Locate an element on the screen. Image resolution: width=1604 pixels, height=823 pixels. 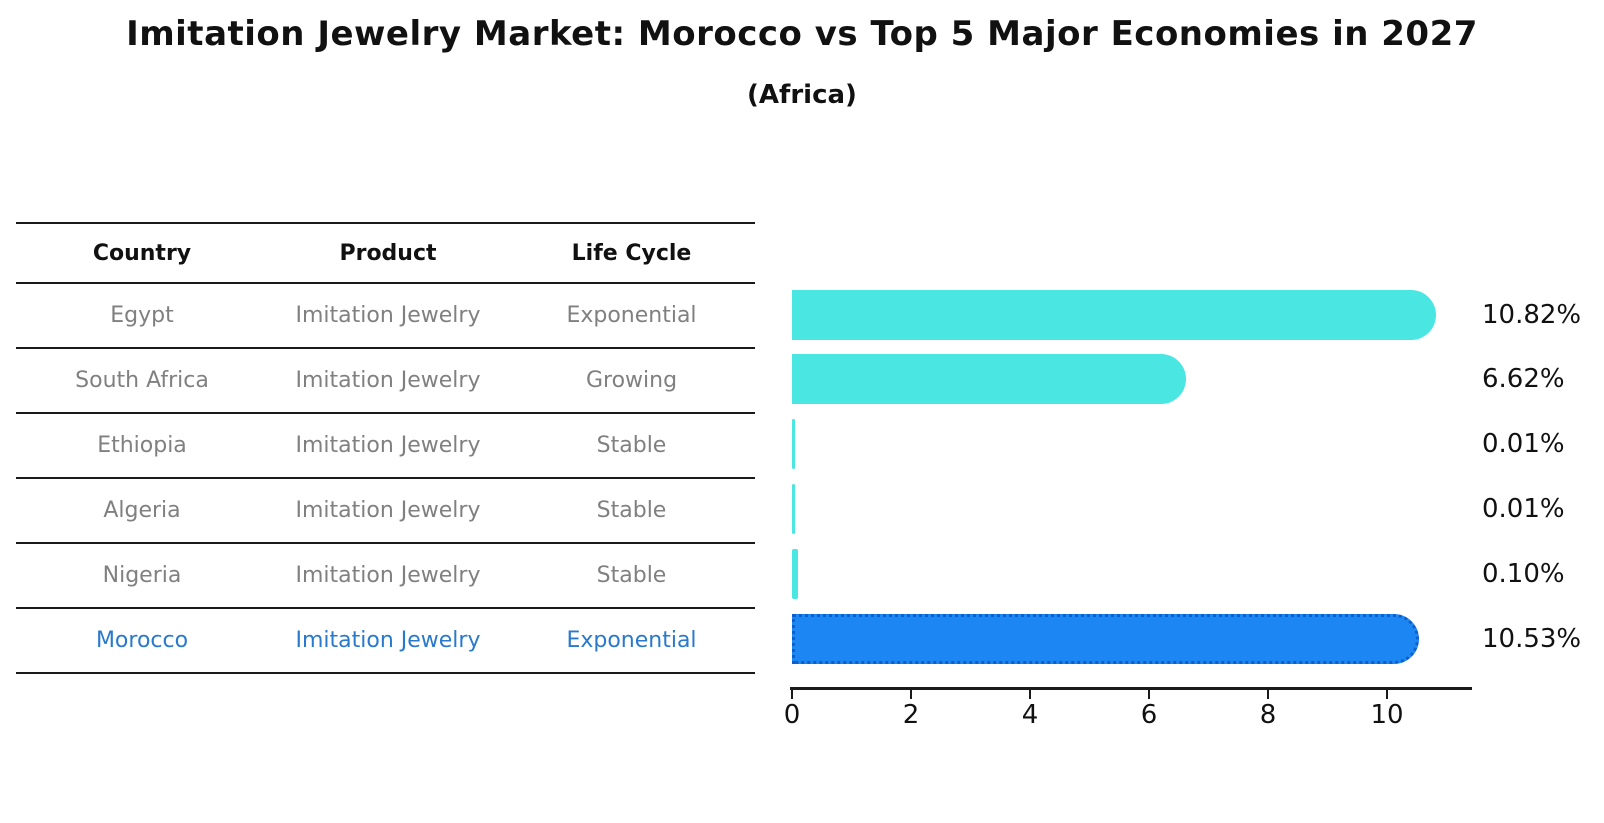
table-row-nigeria: Nigeria Imitation Jewelry Stable is located at coordinates (385, 576).